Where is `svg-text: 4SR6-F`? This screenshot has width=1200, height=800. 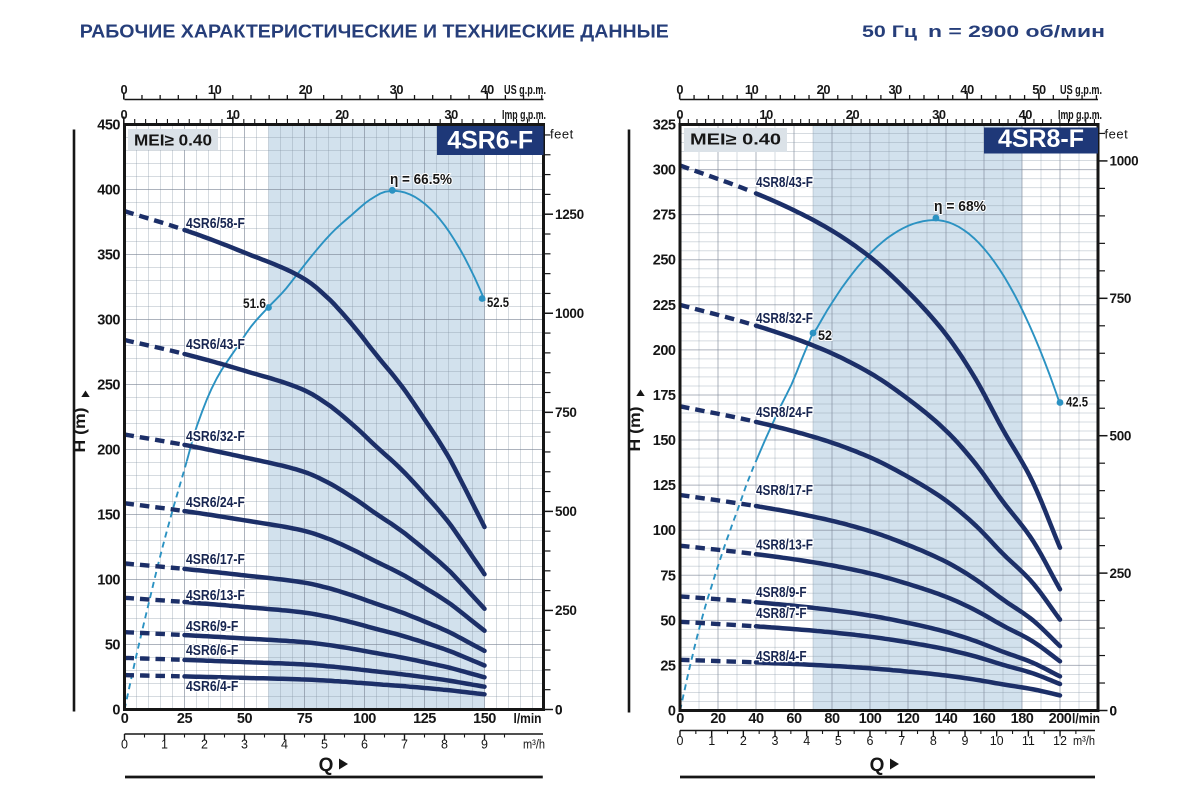
svg-text: 4SR6-F is located at coordinates (490, 141).